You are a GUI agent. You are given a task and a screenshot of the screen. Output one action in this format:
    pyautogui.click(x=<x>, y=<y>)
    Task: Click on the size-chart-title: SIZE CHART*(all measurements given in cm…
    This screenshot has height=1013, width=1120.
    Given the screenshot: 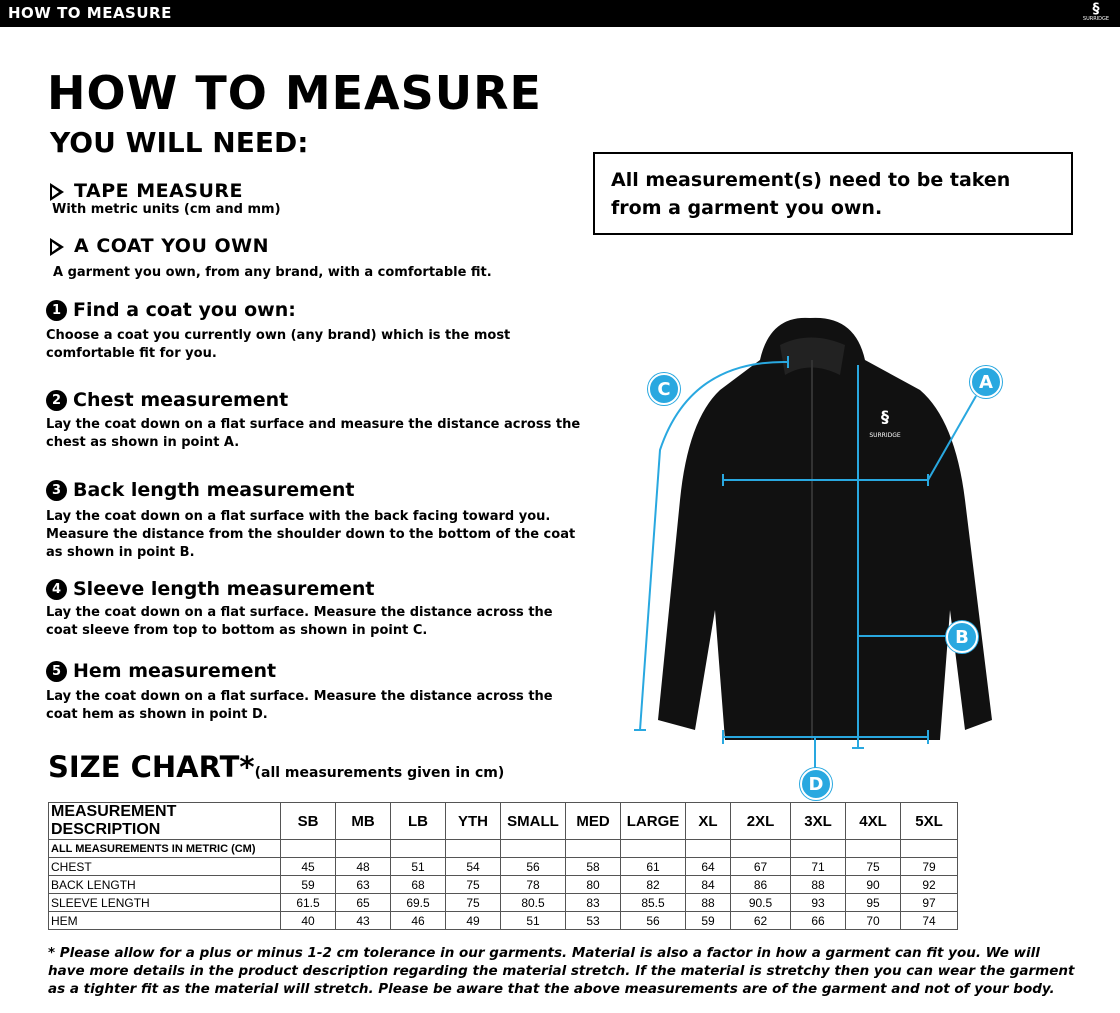 What is the action you would take?
    pyautogui.click(x=276, y=767)
    